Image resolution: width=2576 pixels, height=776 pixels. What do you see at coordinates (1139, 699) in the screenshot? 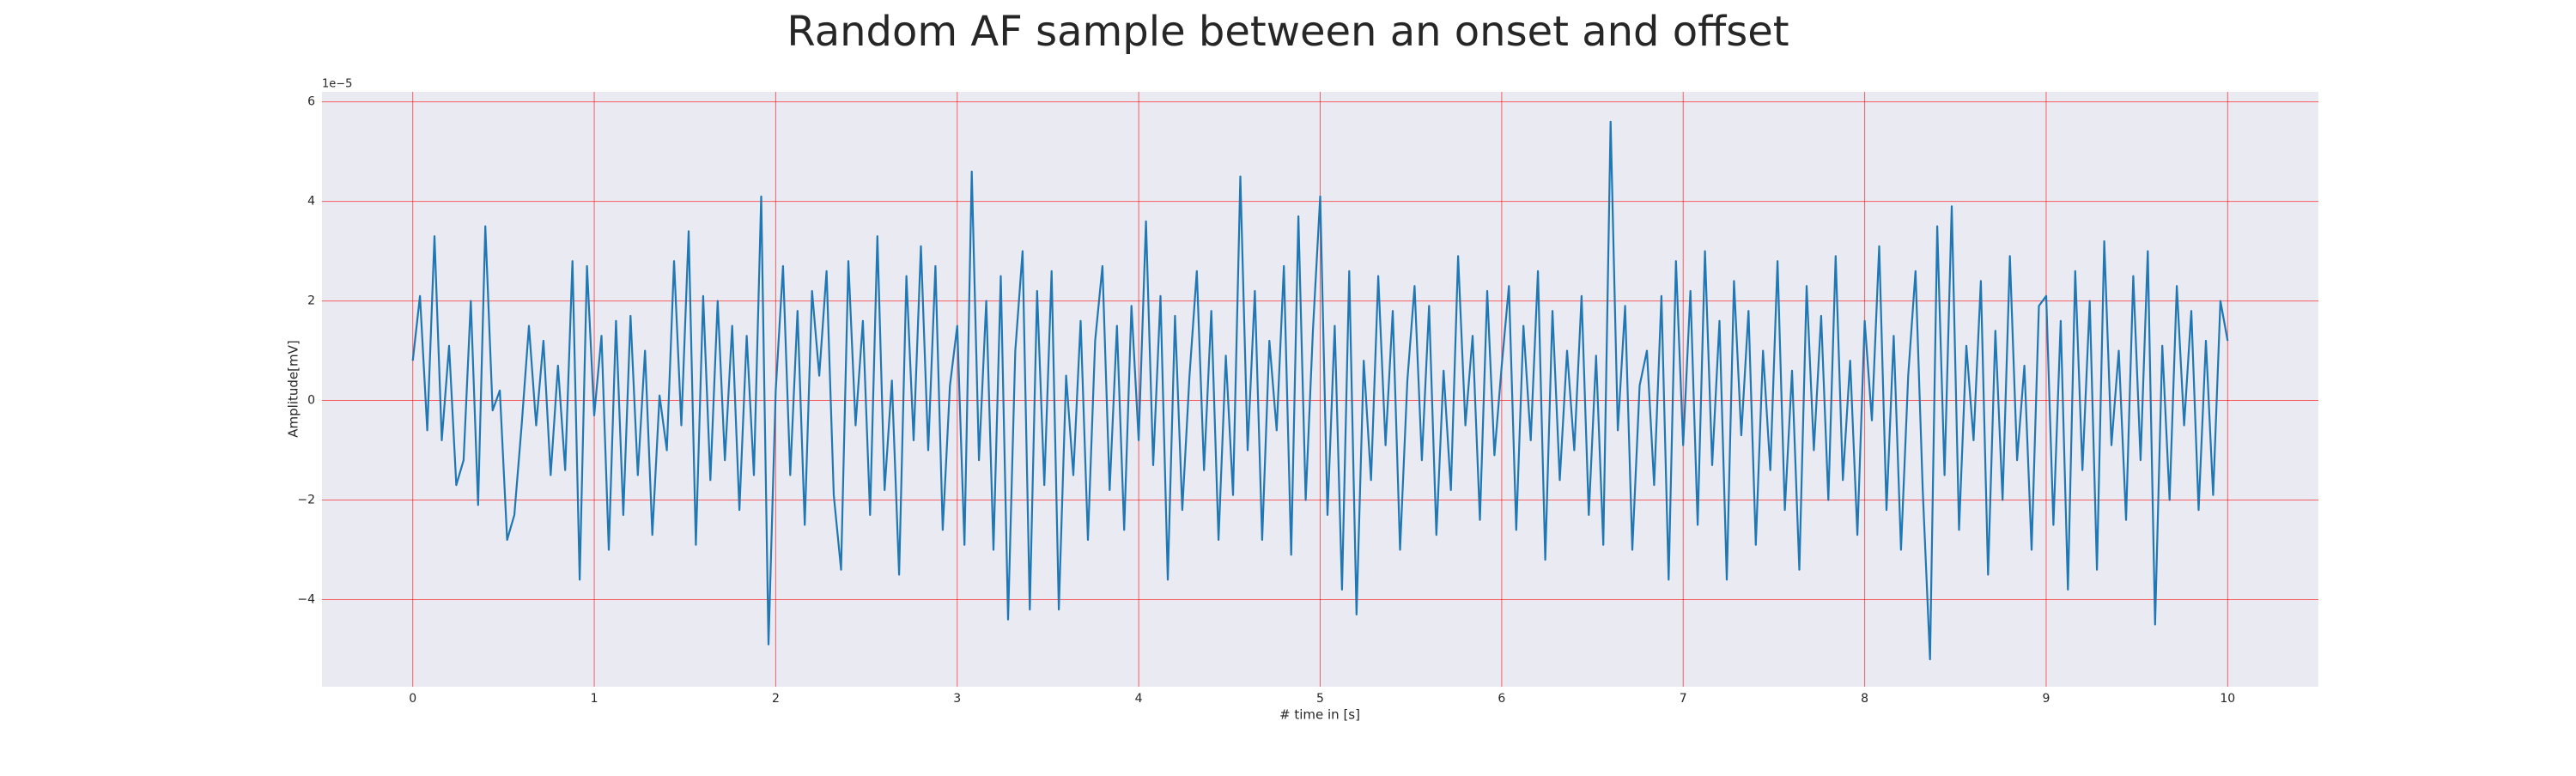
I see `x-tick-label: 4` at bounding box center [1139, 699].